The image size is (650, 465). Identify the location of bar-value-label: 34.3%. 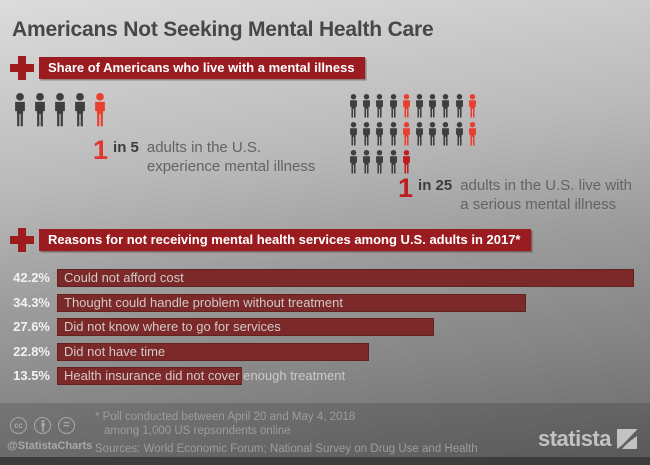
(31, 302).